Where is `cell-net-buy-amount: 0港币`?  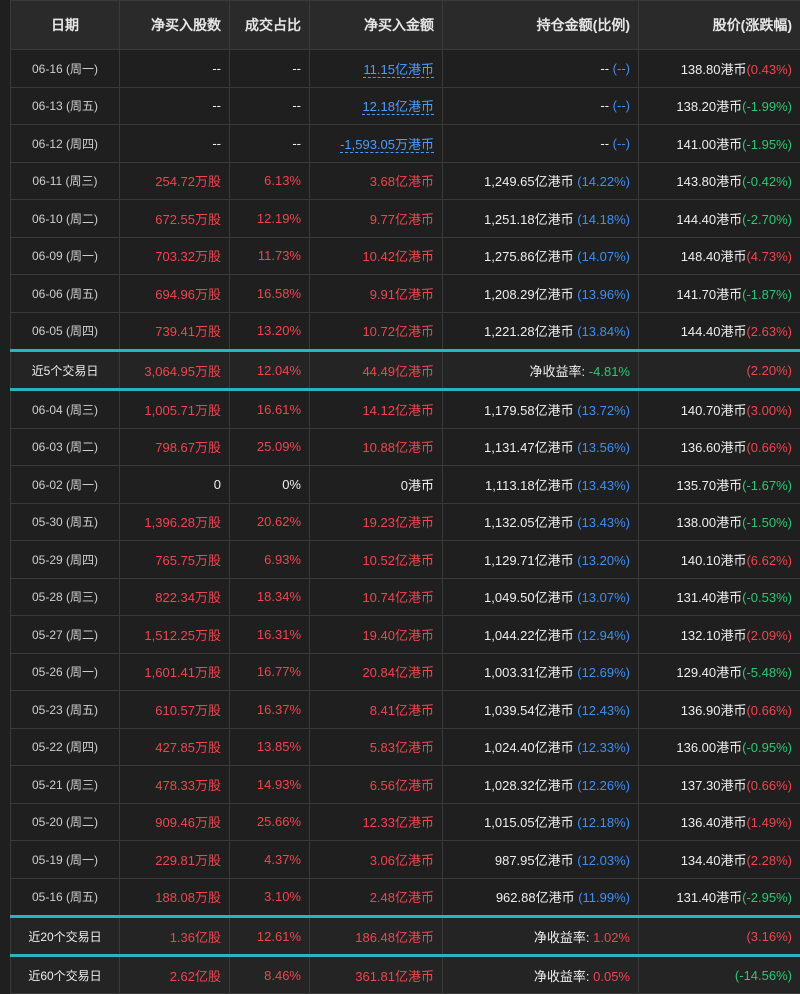
cell-net-buy-amount: 0港币 is located at coordinates (376, 485).